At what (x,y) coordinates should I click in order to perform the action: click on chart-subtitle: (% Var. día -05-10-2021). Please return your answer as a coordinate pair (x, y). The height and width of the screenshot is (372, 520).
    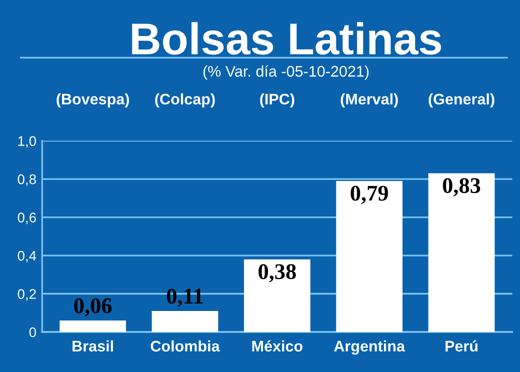
    Looking at the image, I should click on (286, 72).